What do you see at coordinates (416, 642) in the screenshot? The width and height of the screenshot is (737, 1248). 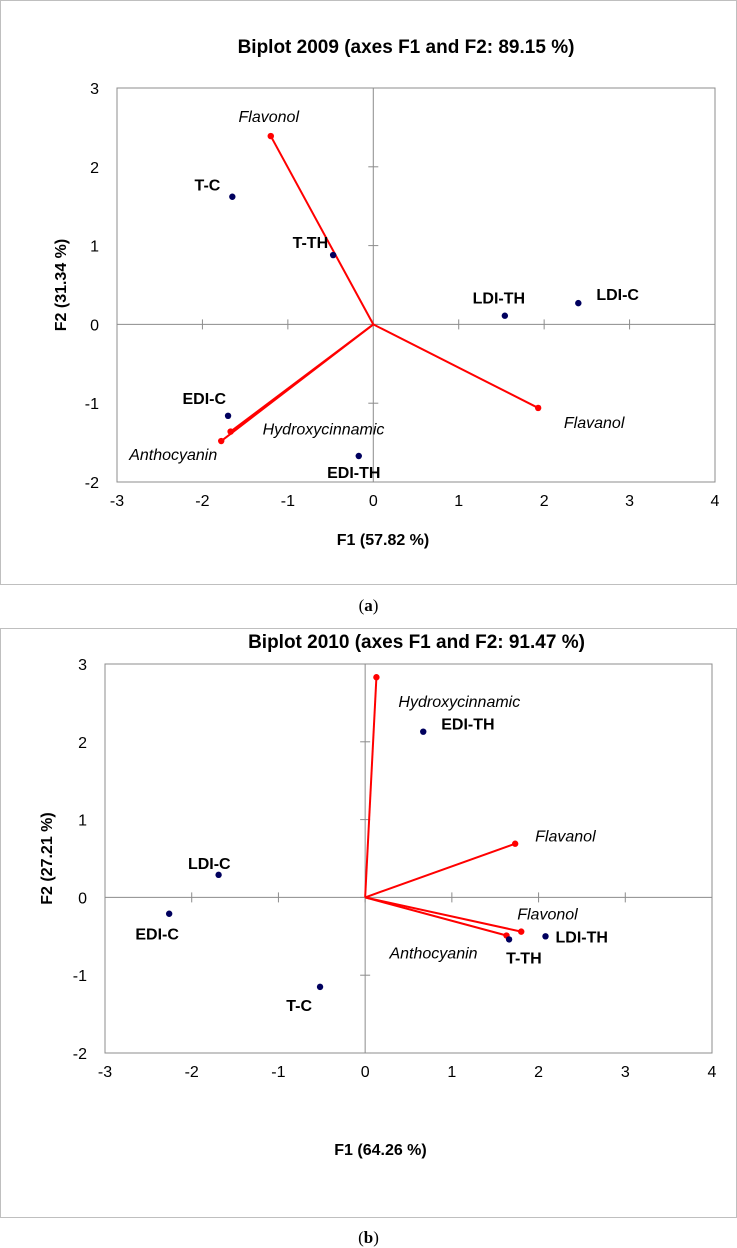 I see `chart-title: Biplot 2010 (axes F1 and F2: 91.47 %)` at bounding box center [416, 642].